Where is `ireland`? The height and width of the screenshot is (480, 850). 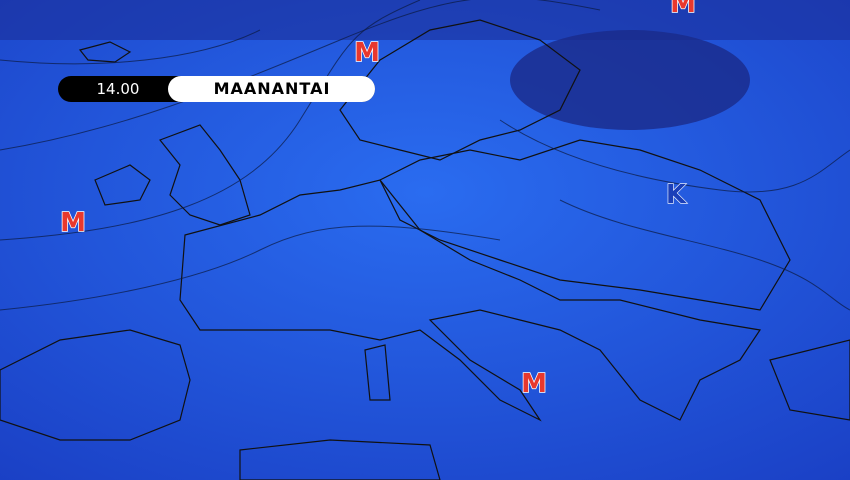
ireland is located at coordinates (122, 185).